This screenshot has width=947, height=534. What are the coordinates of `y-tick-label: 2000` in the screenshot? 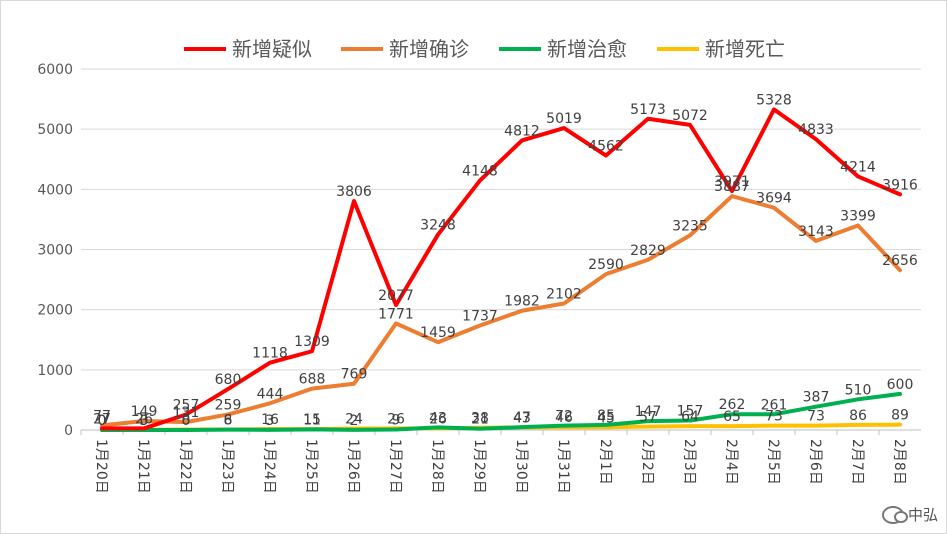 It's located at (55, 311).